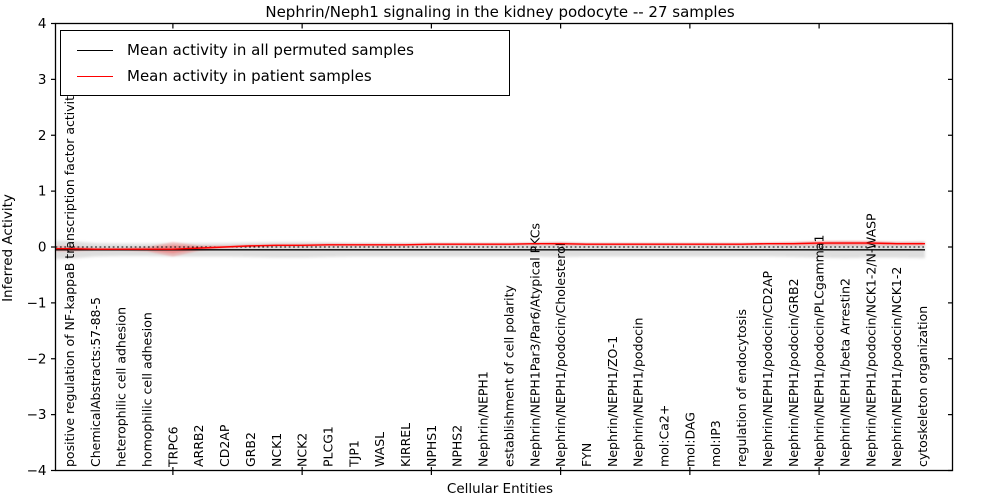 The image size is (1000, 500). I want to click on legend-entry-permuted: Mean activity in all permuted samples, so click(285, 50).